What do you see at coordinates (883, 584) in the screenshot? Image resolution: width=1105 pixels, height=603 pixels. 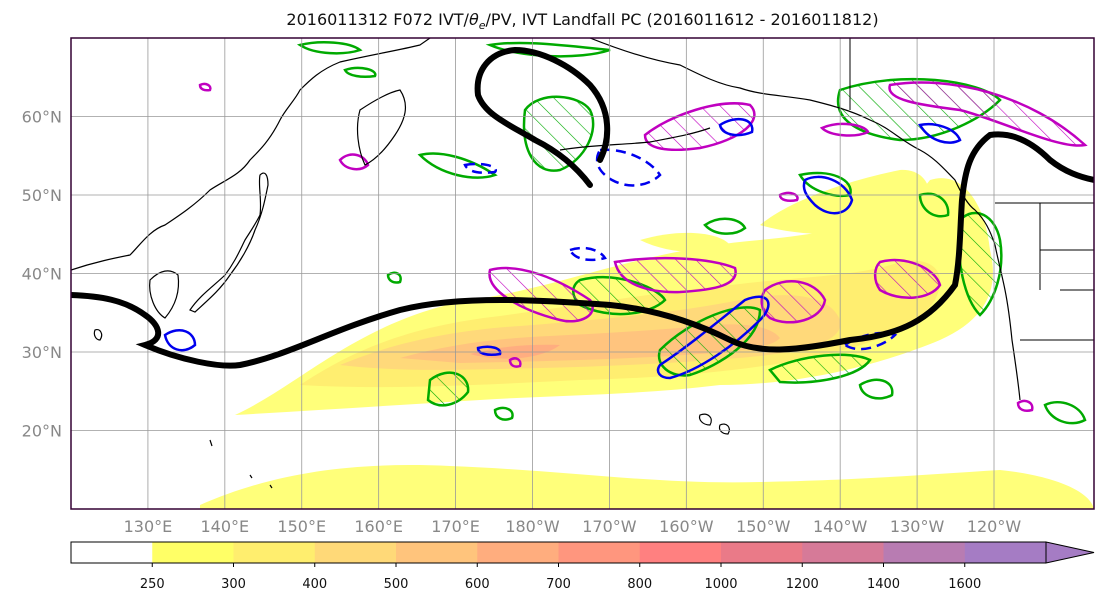 I see `colorbar-tick-label: 1400` at bounding box center [883, 584].